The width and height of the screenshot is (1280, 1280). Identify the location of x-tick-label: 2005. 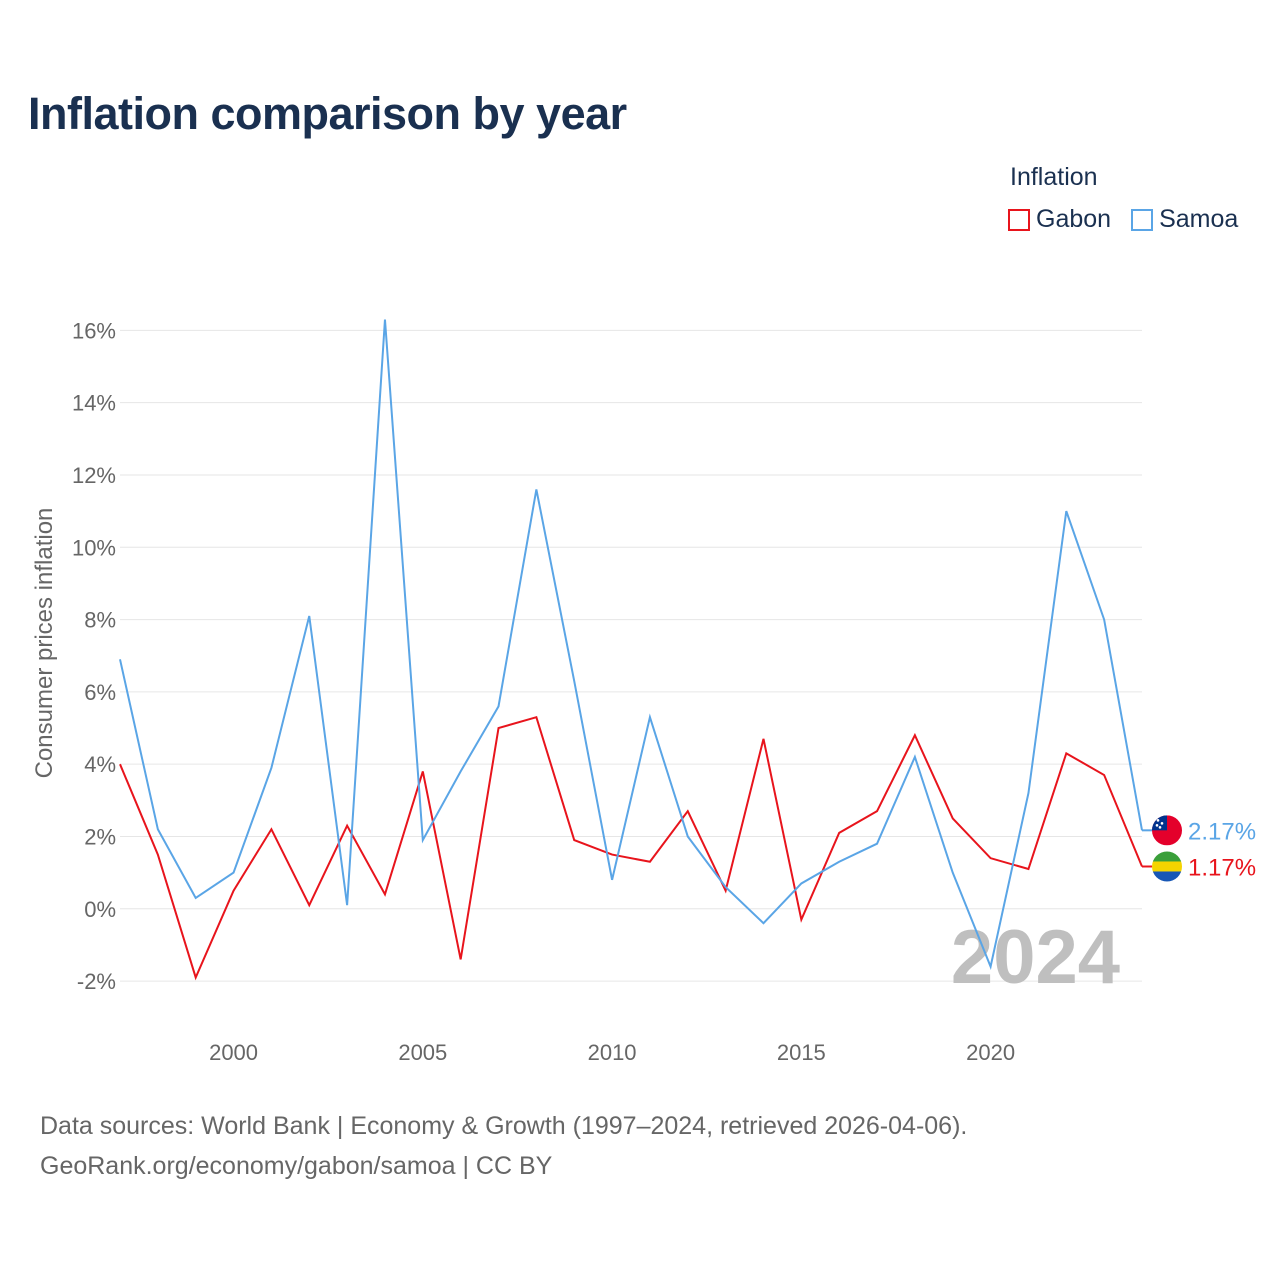
(422, 1052).